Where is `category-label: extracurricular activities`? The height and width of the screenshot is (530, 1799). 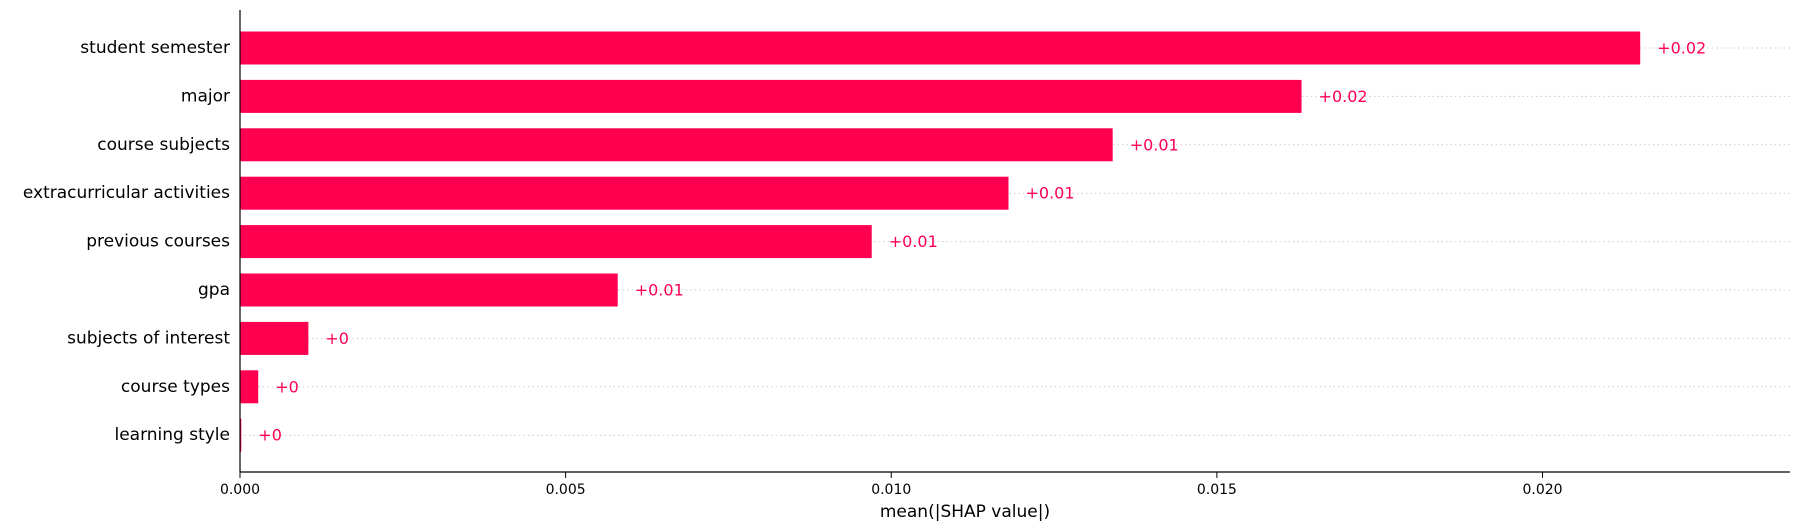 category-label: extracurricular activities is located at coordinates (126, 193).